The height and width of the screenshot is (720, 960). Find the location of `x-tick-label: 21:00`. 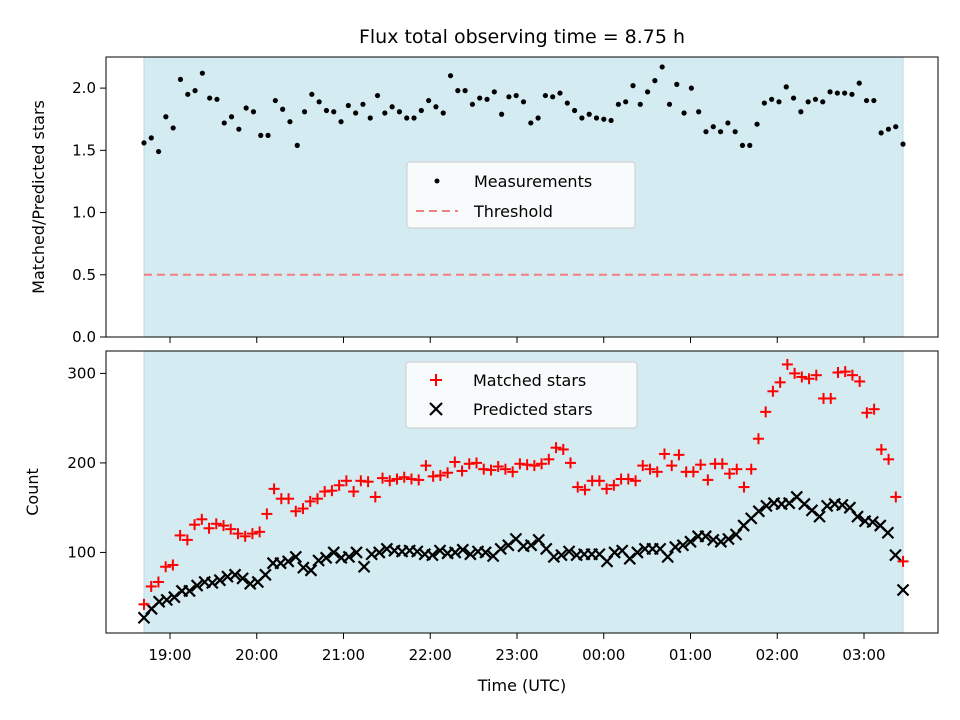

x-tick-label: 21:00 is located at coordinates (343, 655).